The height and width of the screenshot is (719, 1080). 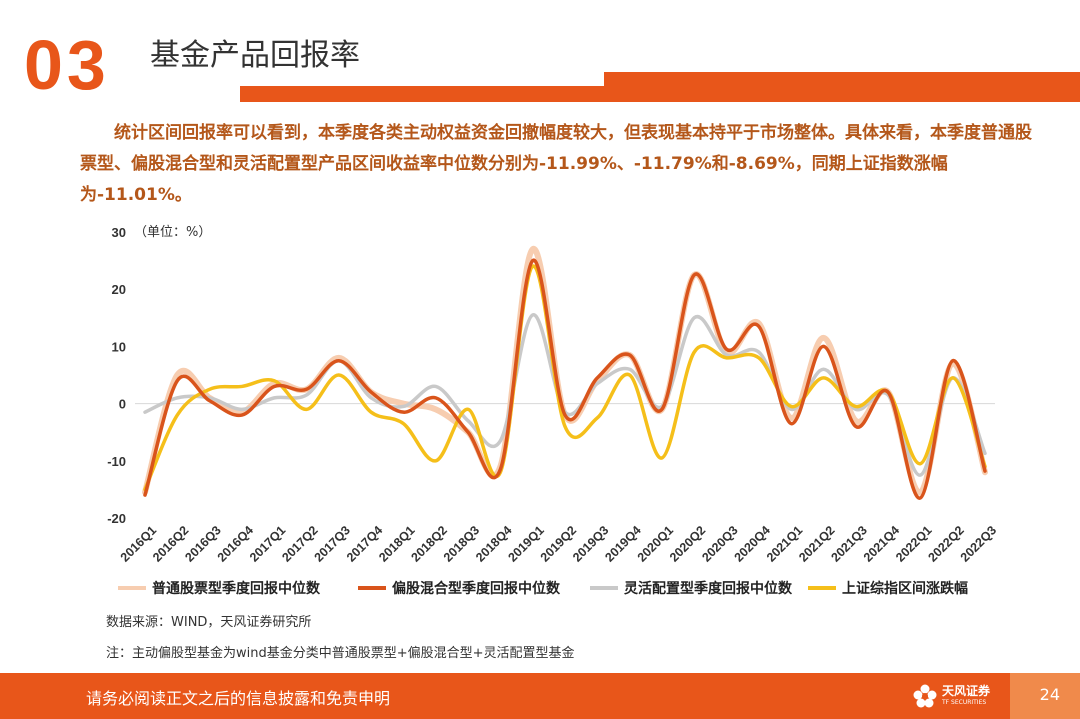 What do you see at coordinates (67, 65) in the screenshot?
I see `section-number: 03` at bounding box center [67, 65].